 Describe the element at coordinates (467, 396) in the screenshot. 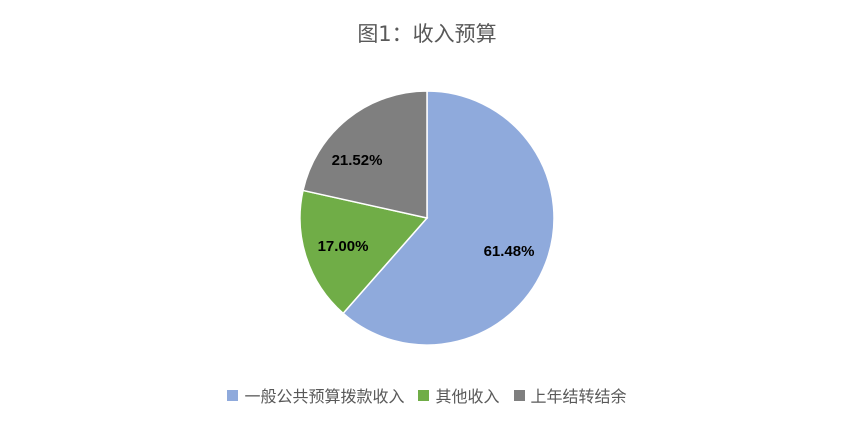

I see `legend-label: 其他收入` at that location.